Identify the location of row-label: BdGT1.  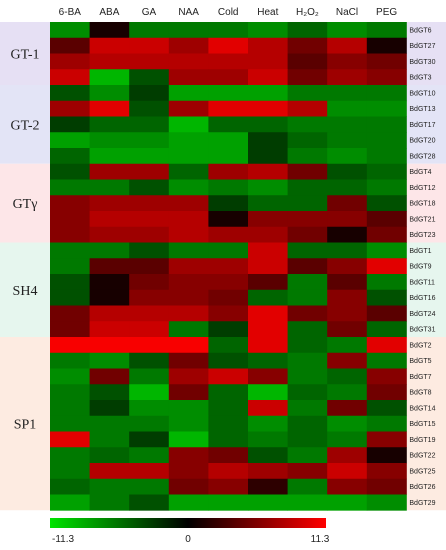
(420, 251).